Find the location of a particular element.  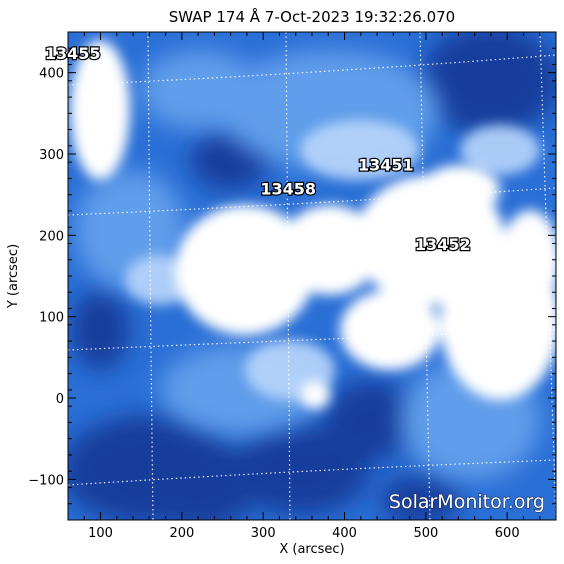

y-tick-label: 400 is located at coordinates (51, 74).